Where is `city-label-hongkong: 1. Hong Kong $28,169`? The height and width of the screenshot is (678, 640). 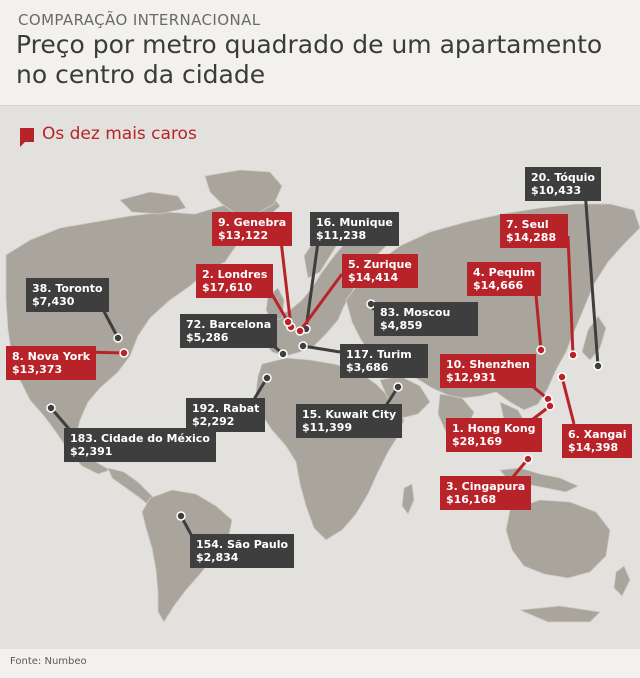 city-label-hongkong: 1. Hong Kong $28,169 is located at coordinates (494, 435).